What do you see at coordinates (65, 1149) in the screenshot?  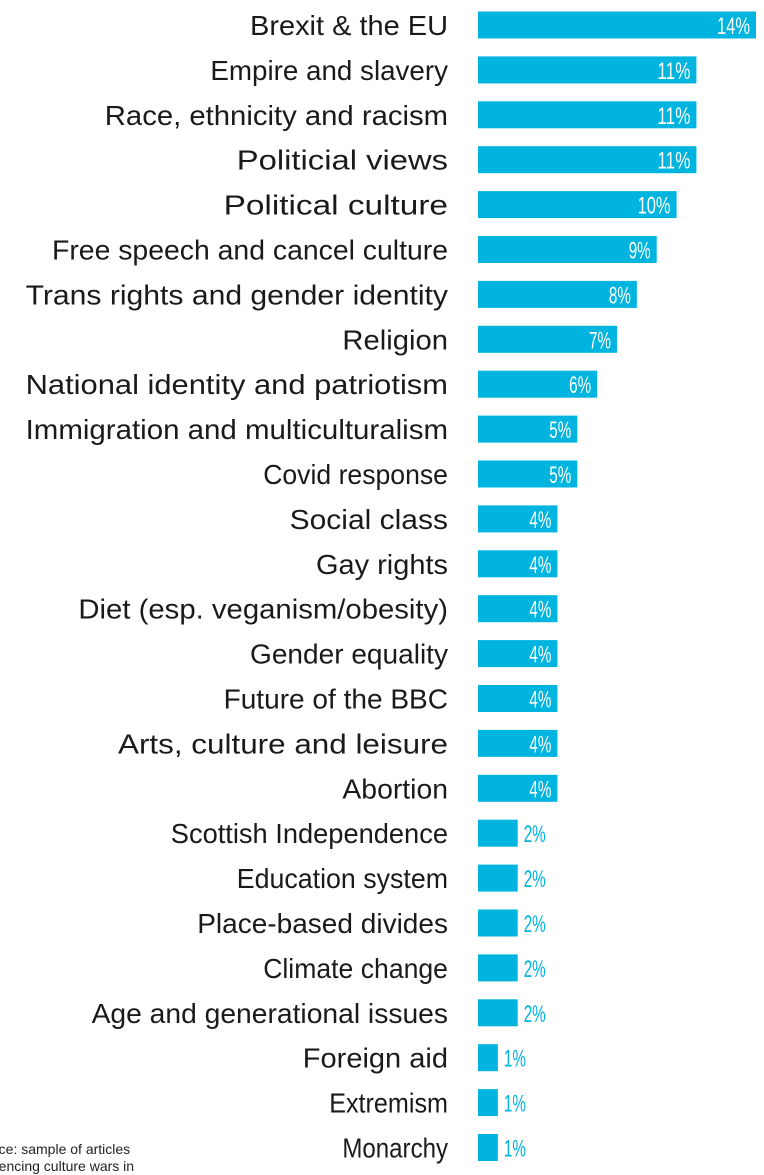 I see `source-note-line-1: rce: sample of articles` at bounding box center [65, 1149].